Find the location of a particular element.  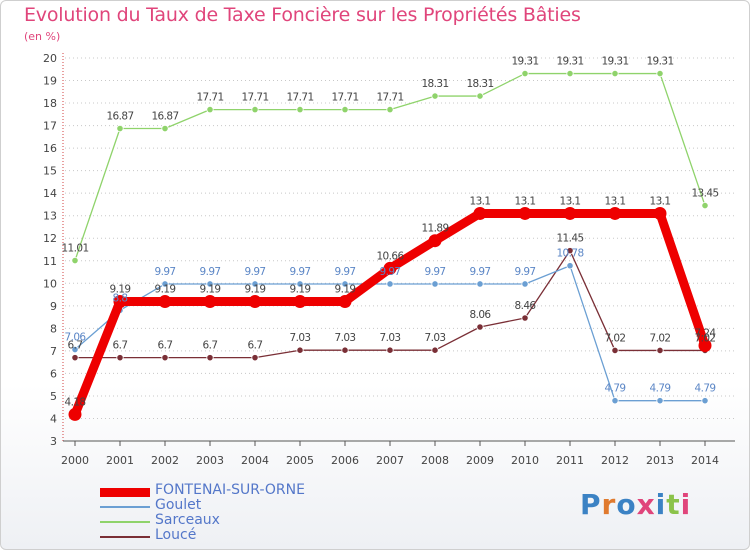

x-tick-label: 2009 is located at coordinates (480, 460).